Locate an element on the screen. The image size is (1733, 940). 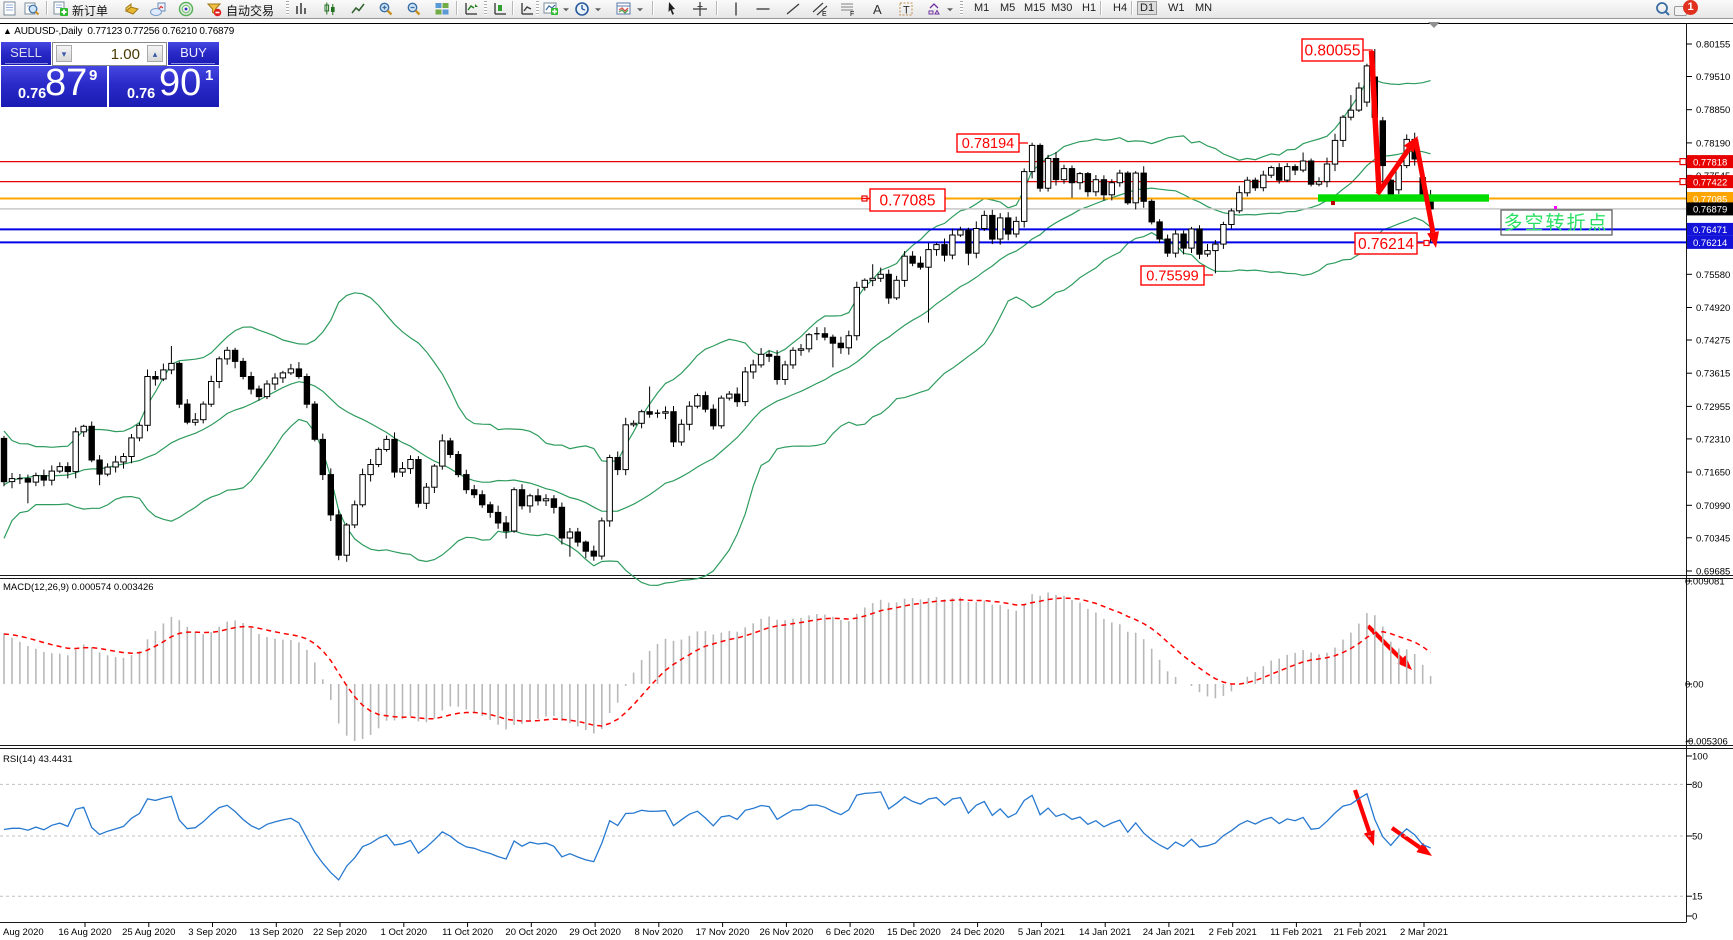
svg-text: 2 Mar 2021 is located at coordinates (1424, 932).